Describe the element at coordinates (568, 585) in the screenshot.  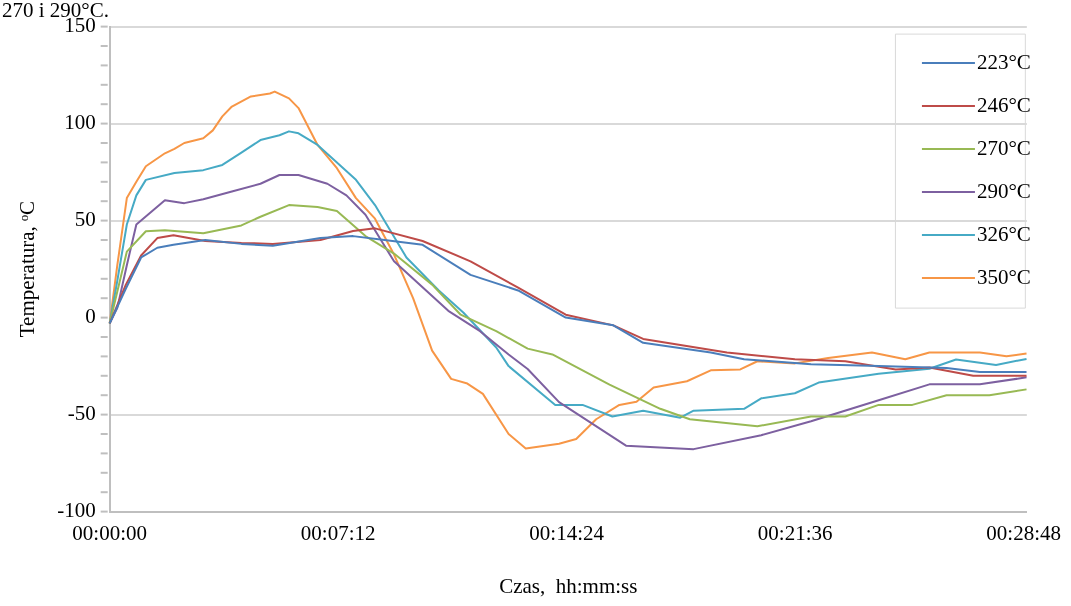
I see `x-axis-title: Czas, hh:mm:ss` at that location.